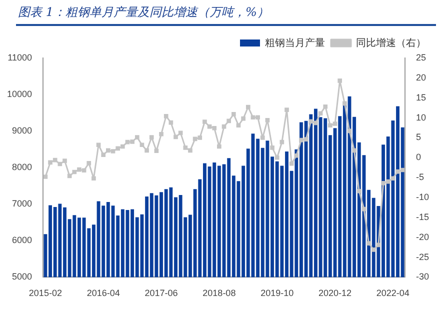 The width and height of the screenshot is (438, 331). Describe the element at coordinates (161, 293) in the screenshot. I see `x-tick-label: 2017-06` at that location.